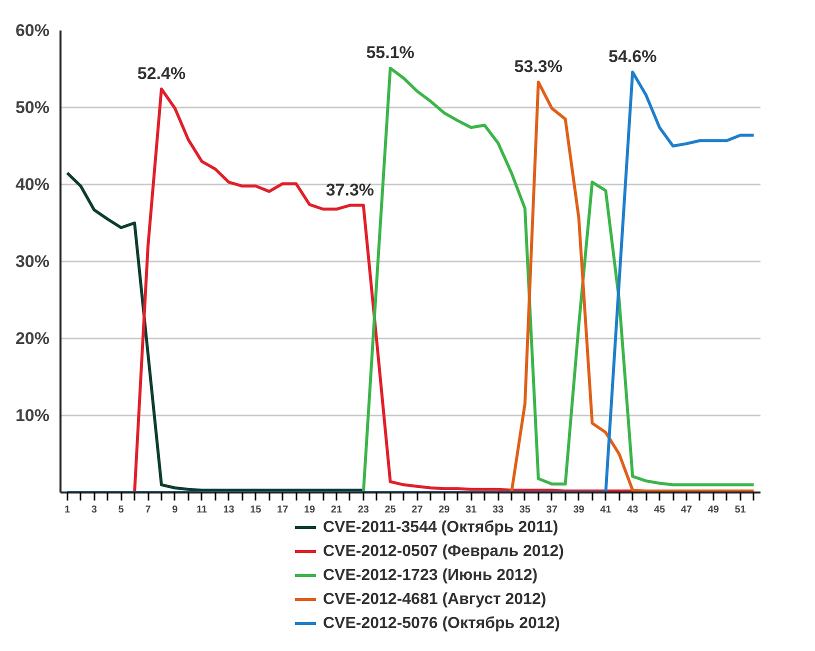 Image resolution: width=815 pixels, height=651 pixels. I want to click on x-tick-label: 7, so click(148, 510).